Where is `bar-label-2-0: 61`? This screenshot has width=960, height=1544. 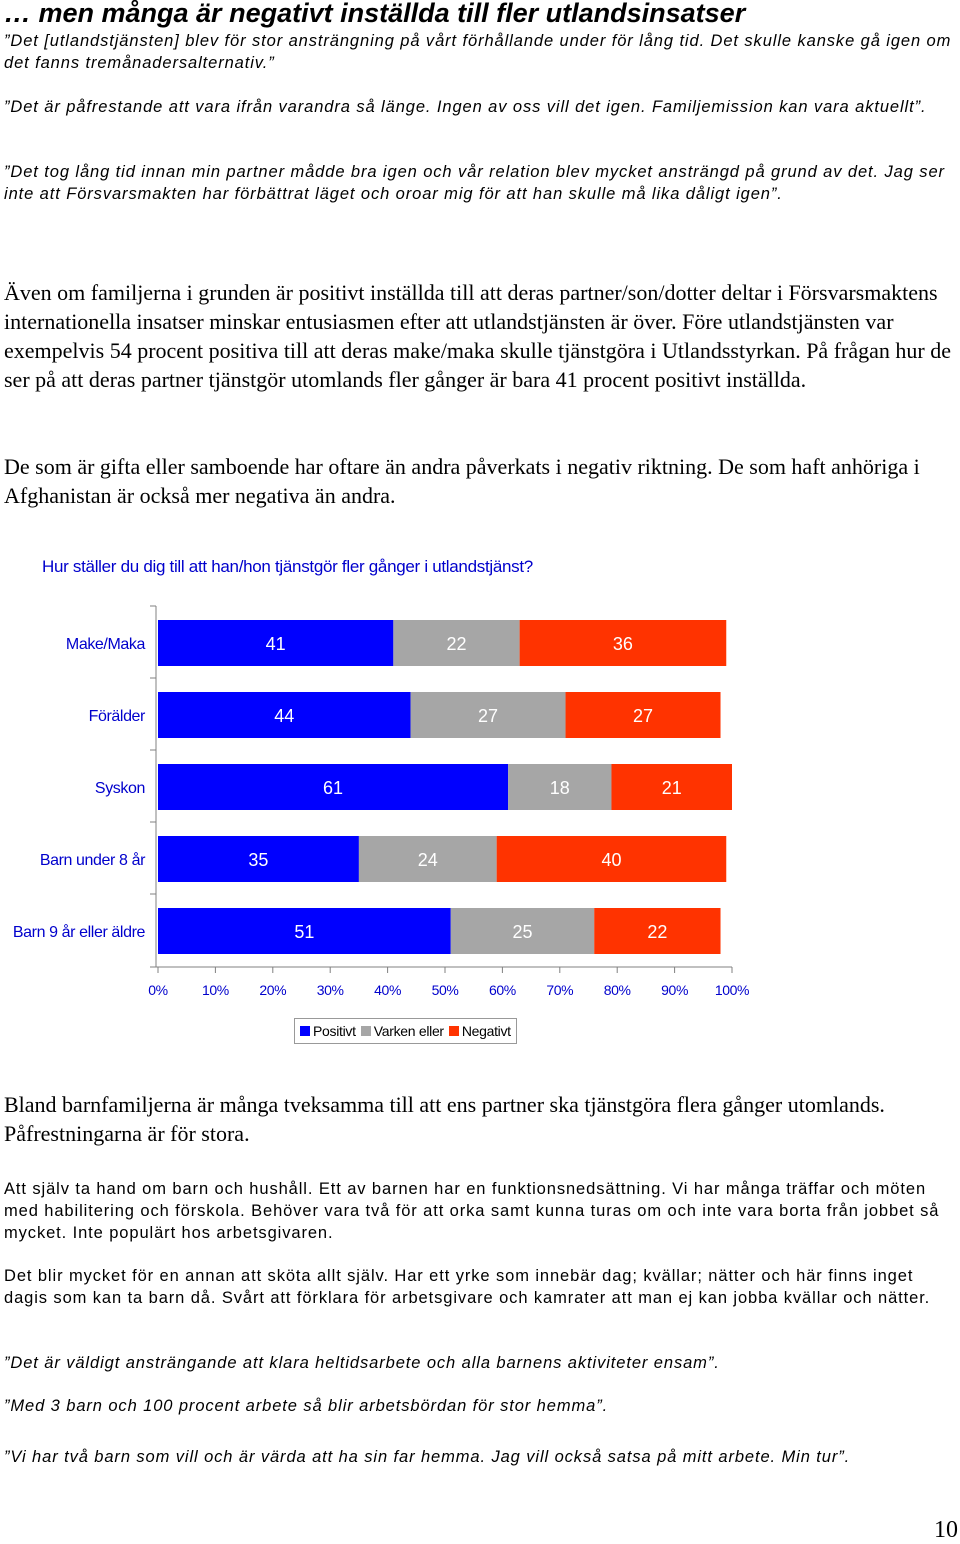
bar-label-2-0: 61 is located at coordinates (333, 788).